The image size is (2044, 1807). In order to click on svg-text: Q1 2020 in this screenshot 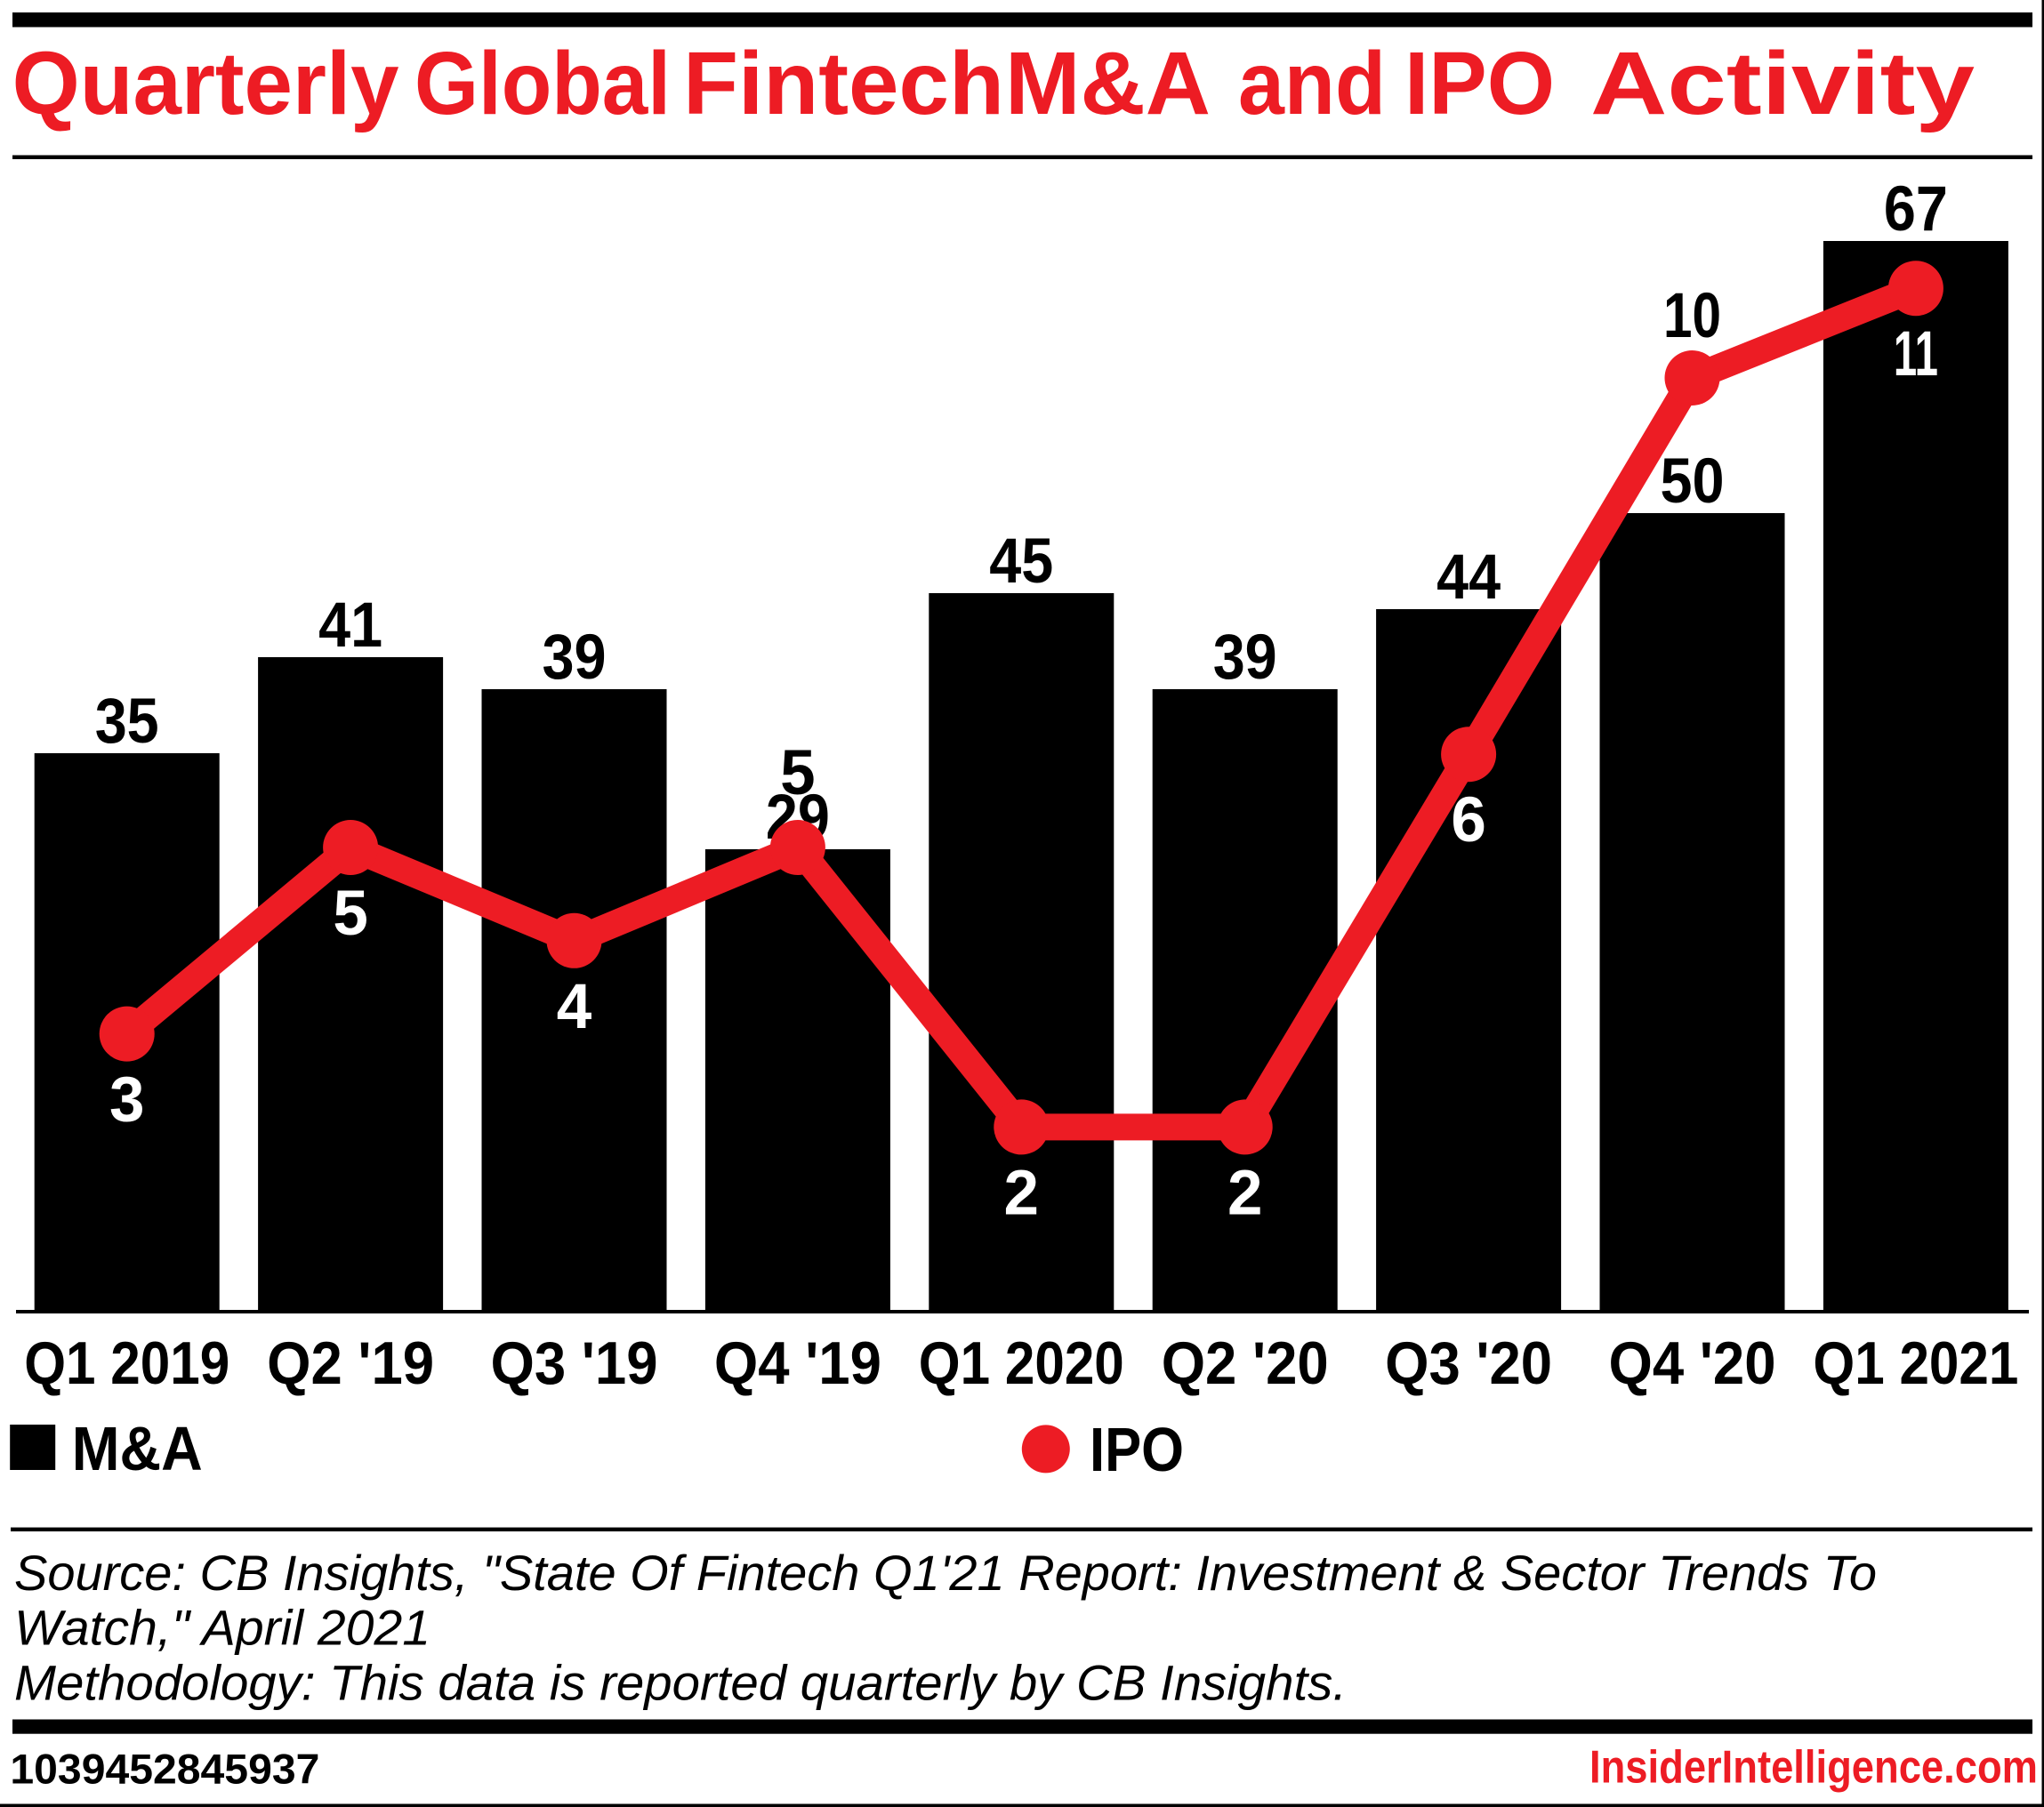, I will do `click(1021, 1363)`.